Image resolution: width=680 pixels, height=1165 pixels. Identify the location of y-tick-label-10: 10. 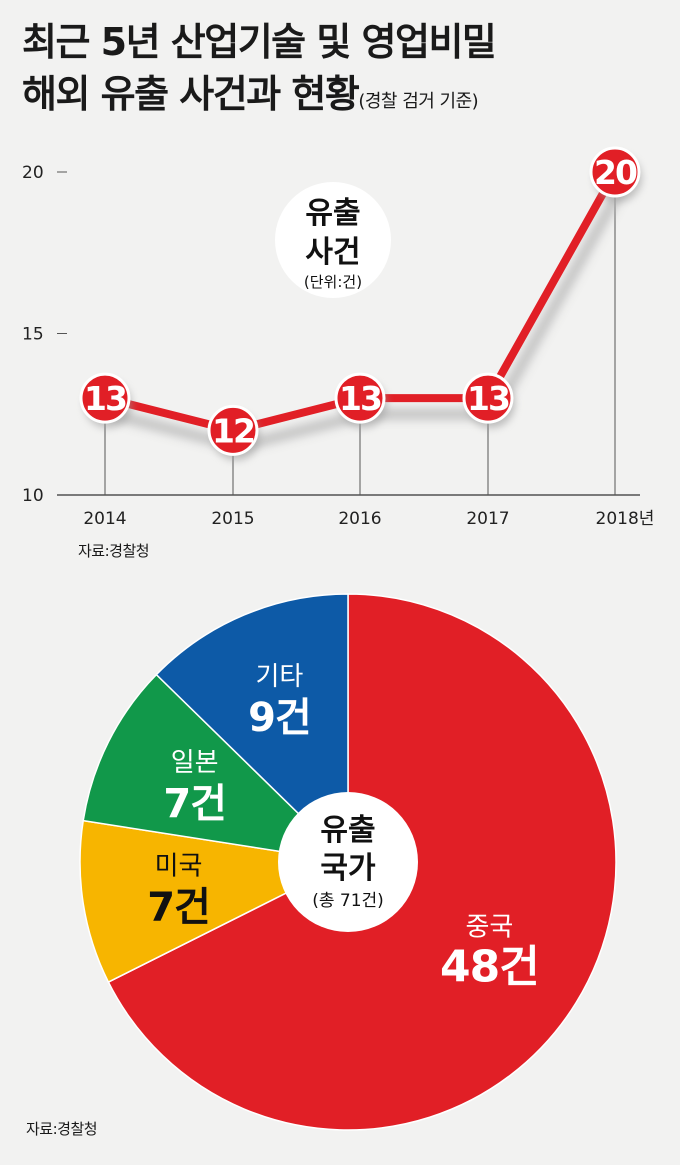
(33, 496).